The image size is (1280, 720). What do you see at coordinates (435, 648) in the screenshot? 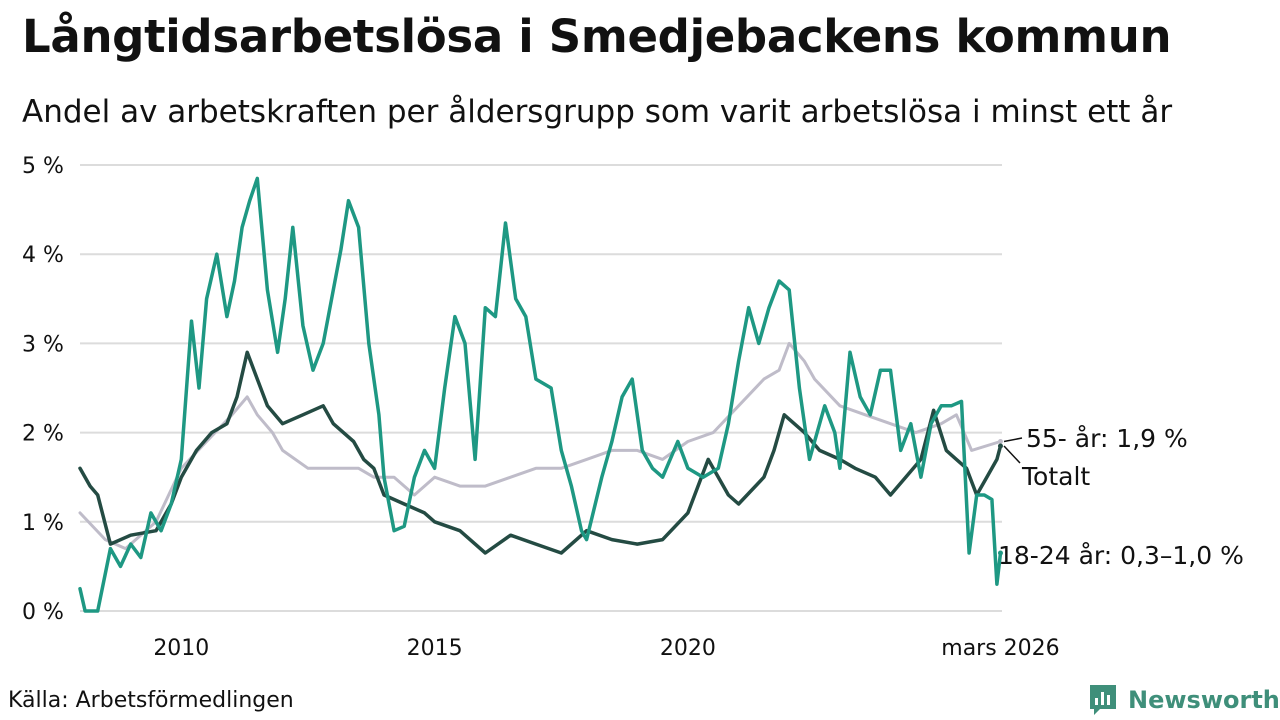
I see `x-tick-label: 2015` at bounding box center [435, 648].